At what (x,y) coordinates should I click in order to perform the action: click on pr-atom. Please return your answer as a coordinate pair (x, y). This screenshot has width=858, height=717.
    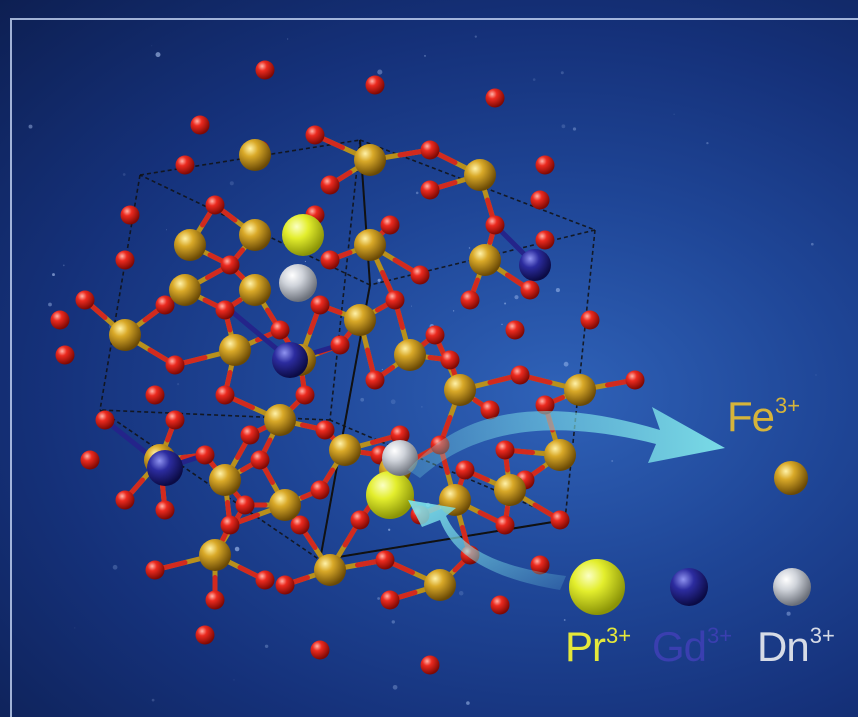
    Looking at the image, I should click on (303, 235).